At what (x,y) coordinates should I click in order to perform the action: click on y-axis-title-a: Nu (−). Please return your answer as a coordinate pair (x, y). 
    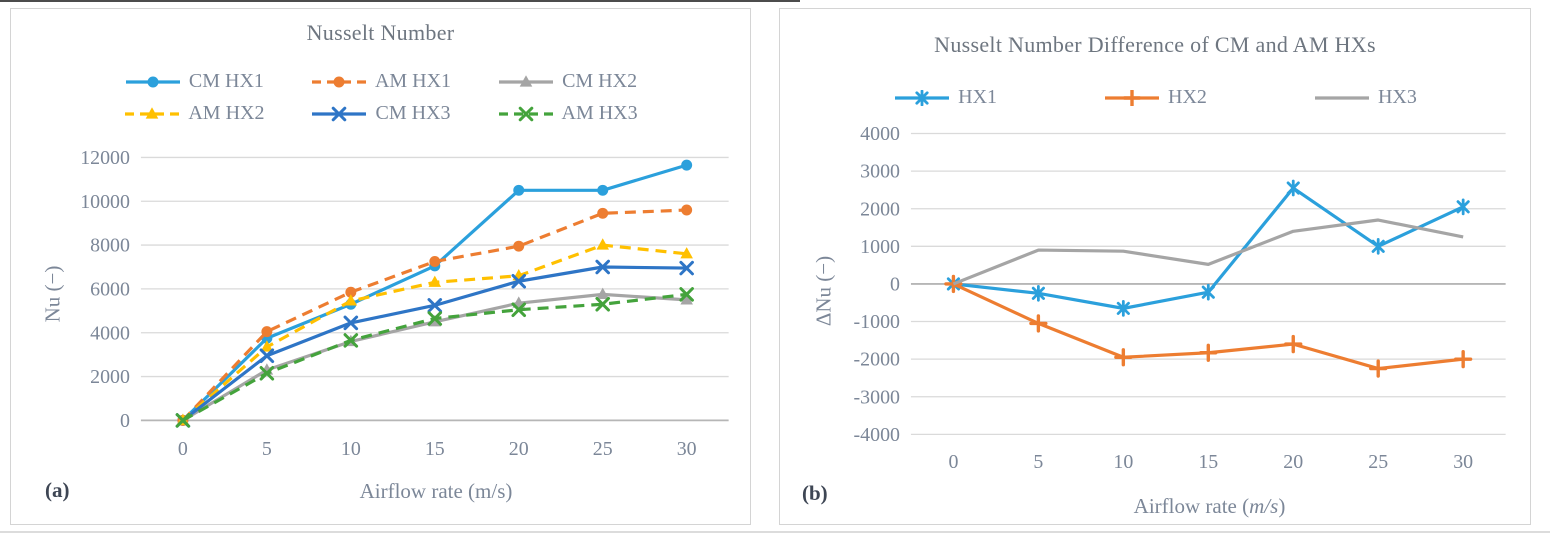
    Looking at the image, I should click on (52, 294).